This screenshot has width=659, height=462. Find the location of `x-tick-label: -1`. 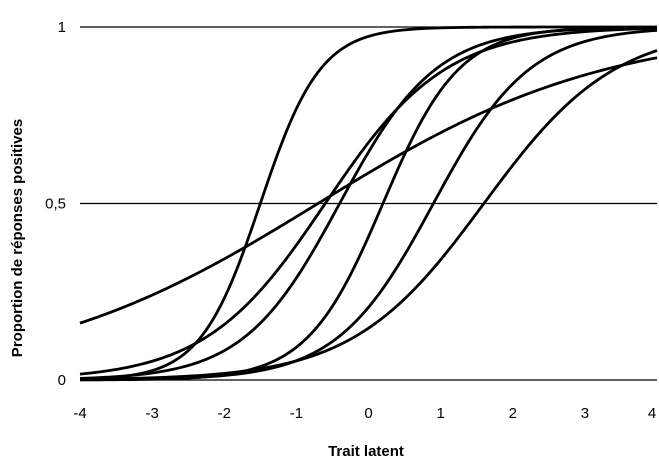

x-tick-label: -1 is located at coordinates (296, 413).